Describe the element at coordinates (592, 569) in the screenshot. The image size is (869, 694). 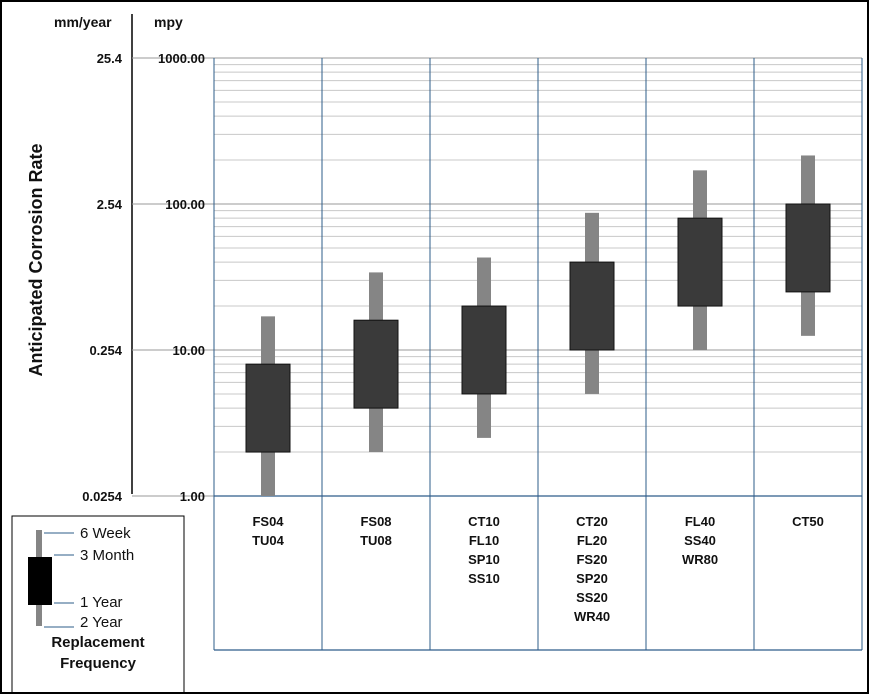
I see `category-label: CT20 FL20 FS20 SP20 SS20 WR40` at that location.